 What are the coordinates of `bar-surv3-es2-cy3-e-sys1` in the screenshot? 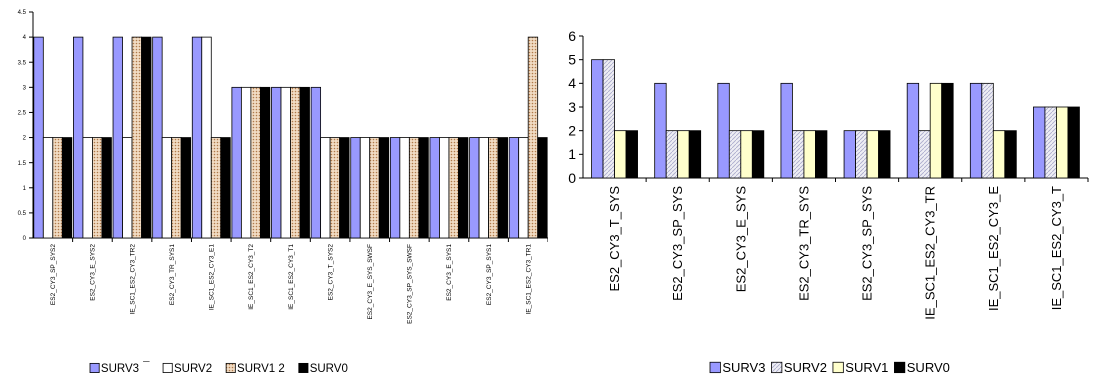 It's located at (434, 188).